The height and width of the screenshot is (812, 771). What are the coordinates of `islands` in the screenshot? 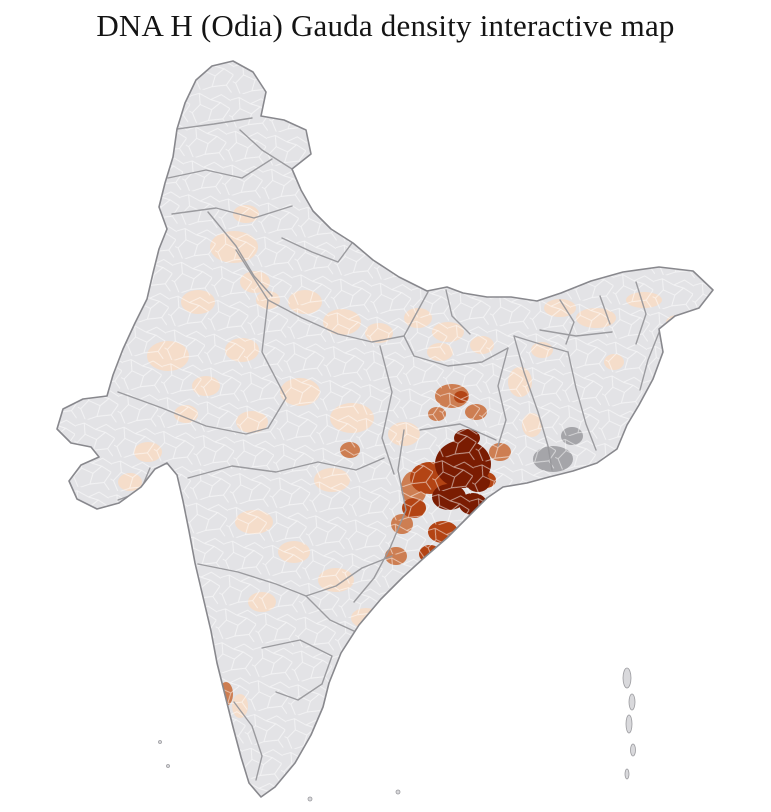 It's located at (397, 734).